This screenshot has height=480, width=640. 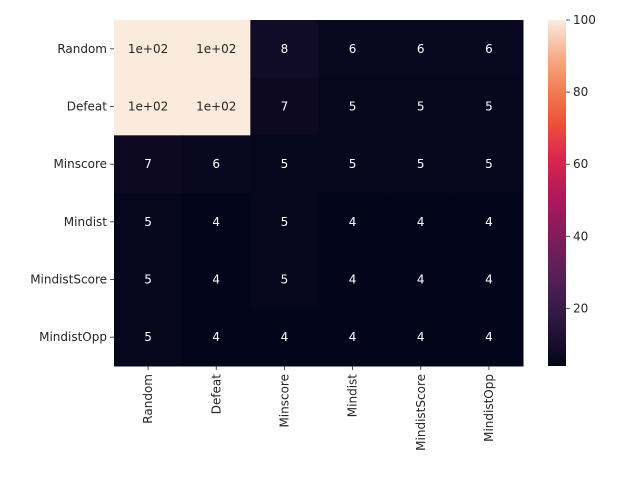 I want to click on colorbar-tick-label: 40, so click(x=580, y=236).